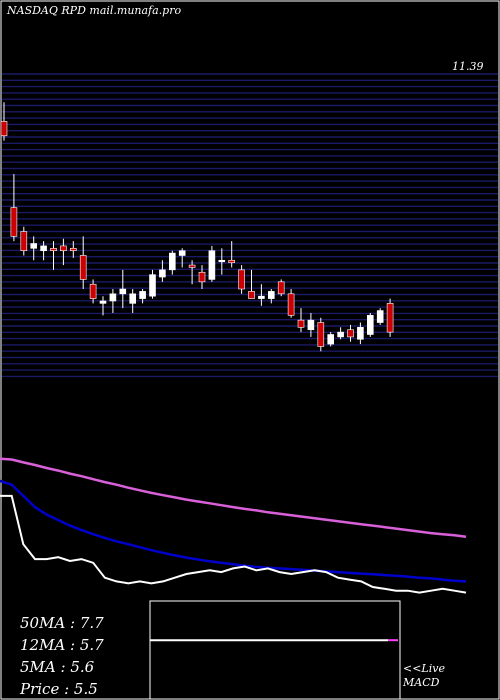 This screenshot has width=500, height=700. Describe the element at coordinates (424, 668) in the screenshot. I see `macd-live-label: <<Live` at that location.